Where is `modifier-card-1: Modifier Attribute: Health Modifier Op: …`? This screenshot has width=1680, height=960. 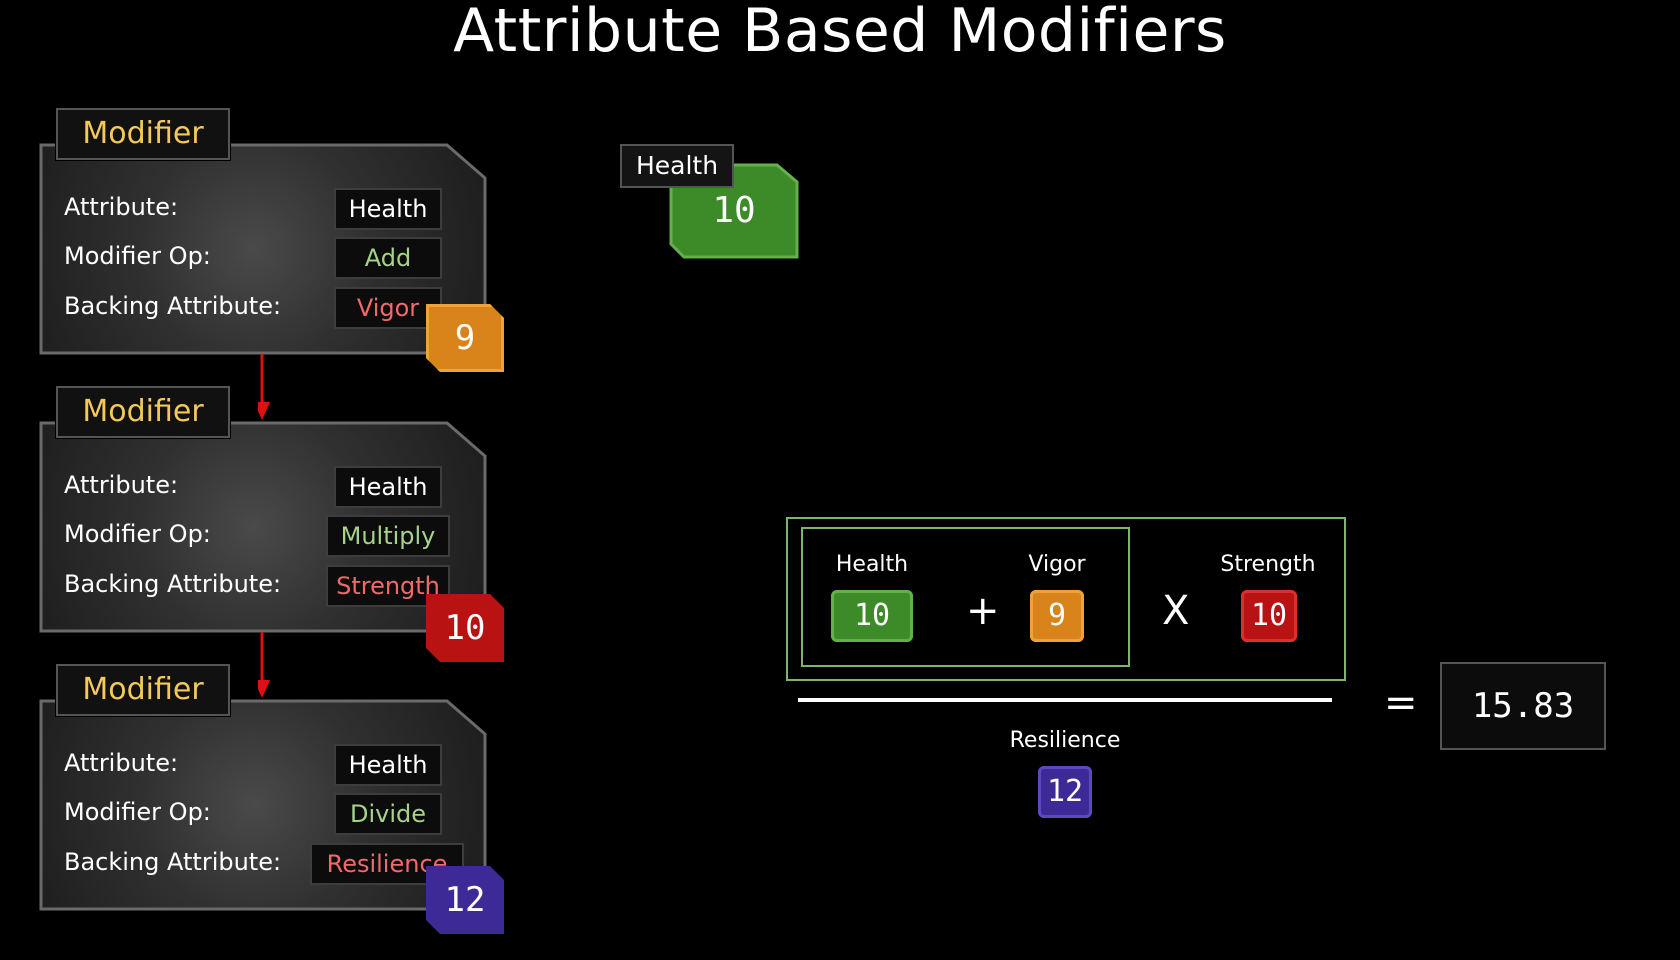
modifier-card-1: Modifier Attribute: Health Modifier Op: … is located at coordinates (279, 240).